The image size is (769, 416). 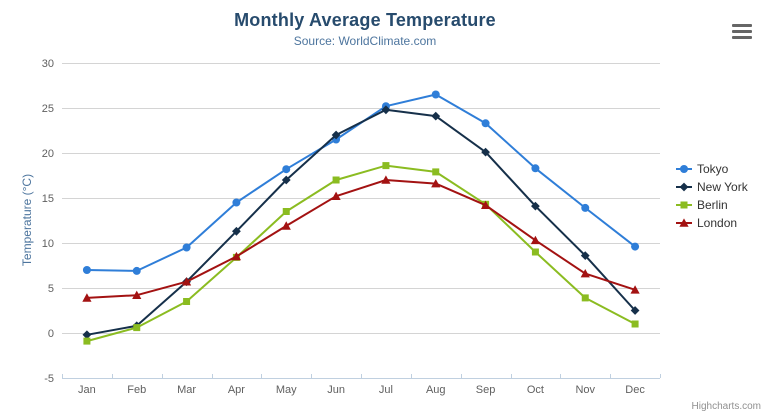 I want to click on x-tick-label: Aug, so click(x=436, y=390).